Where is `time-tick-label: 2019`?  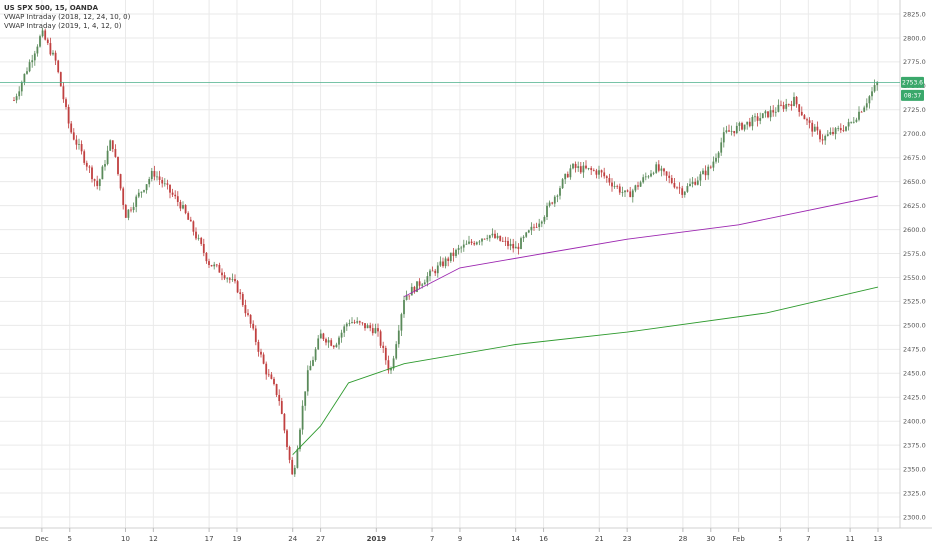 time-tick-label: 2019 is located at coordinates (377, 539).